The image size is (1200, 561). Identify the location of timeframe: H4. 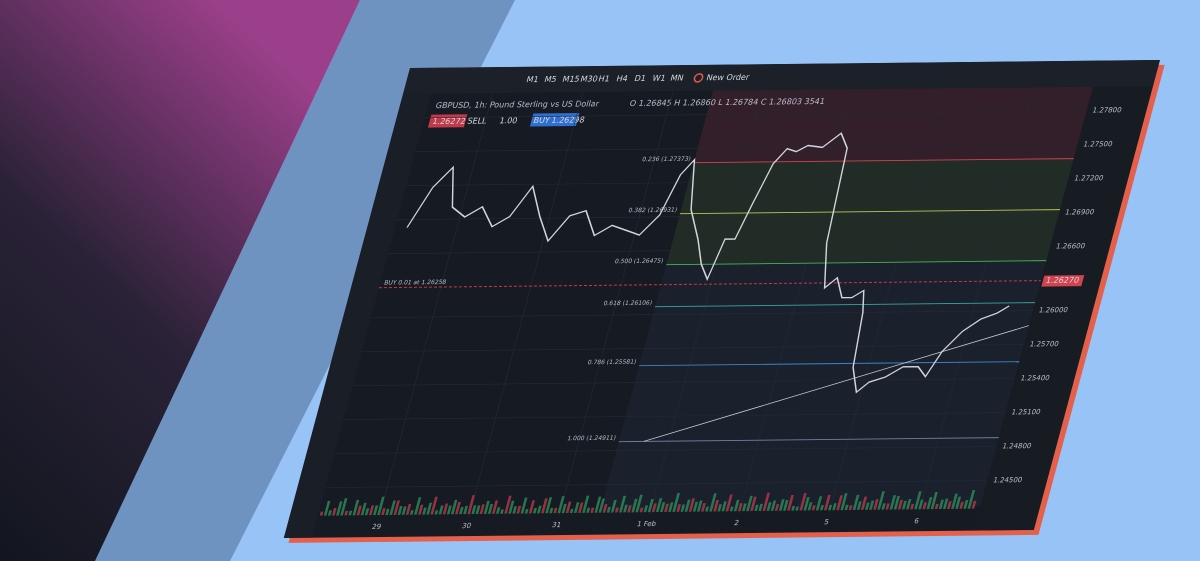
(622, 78).